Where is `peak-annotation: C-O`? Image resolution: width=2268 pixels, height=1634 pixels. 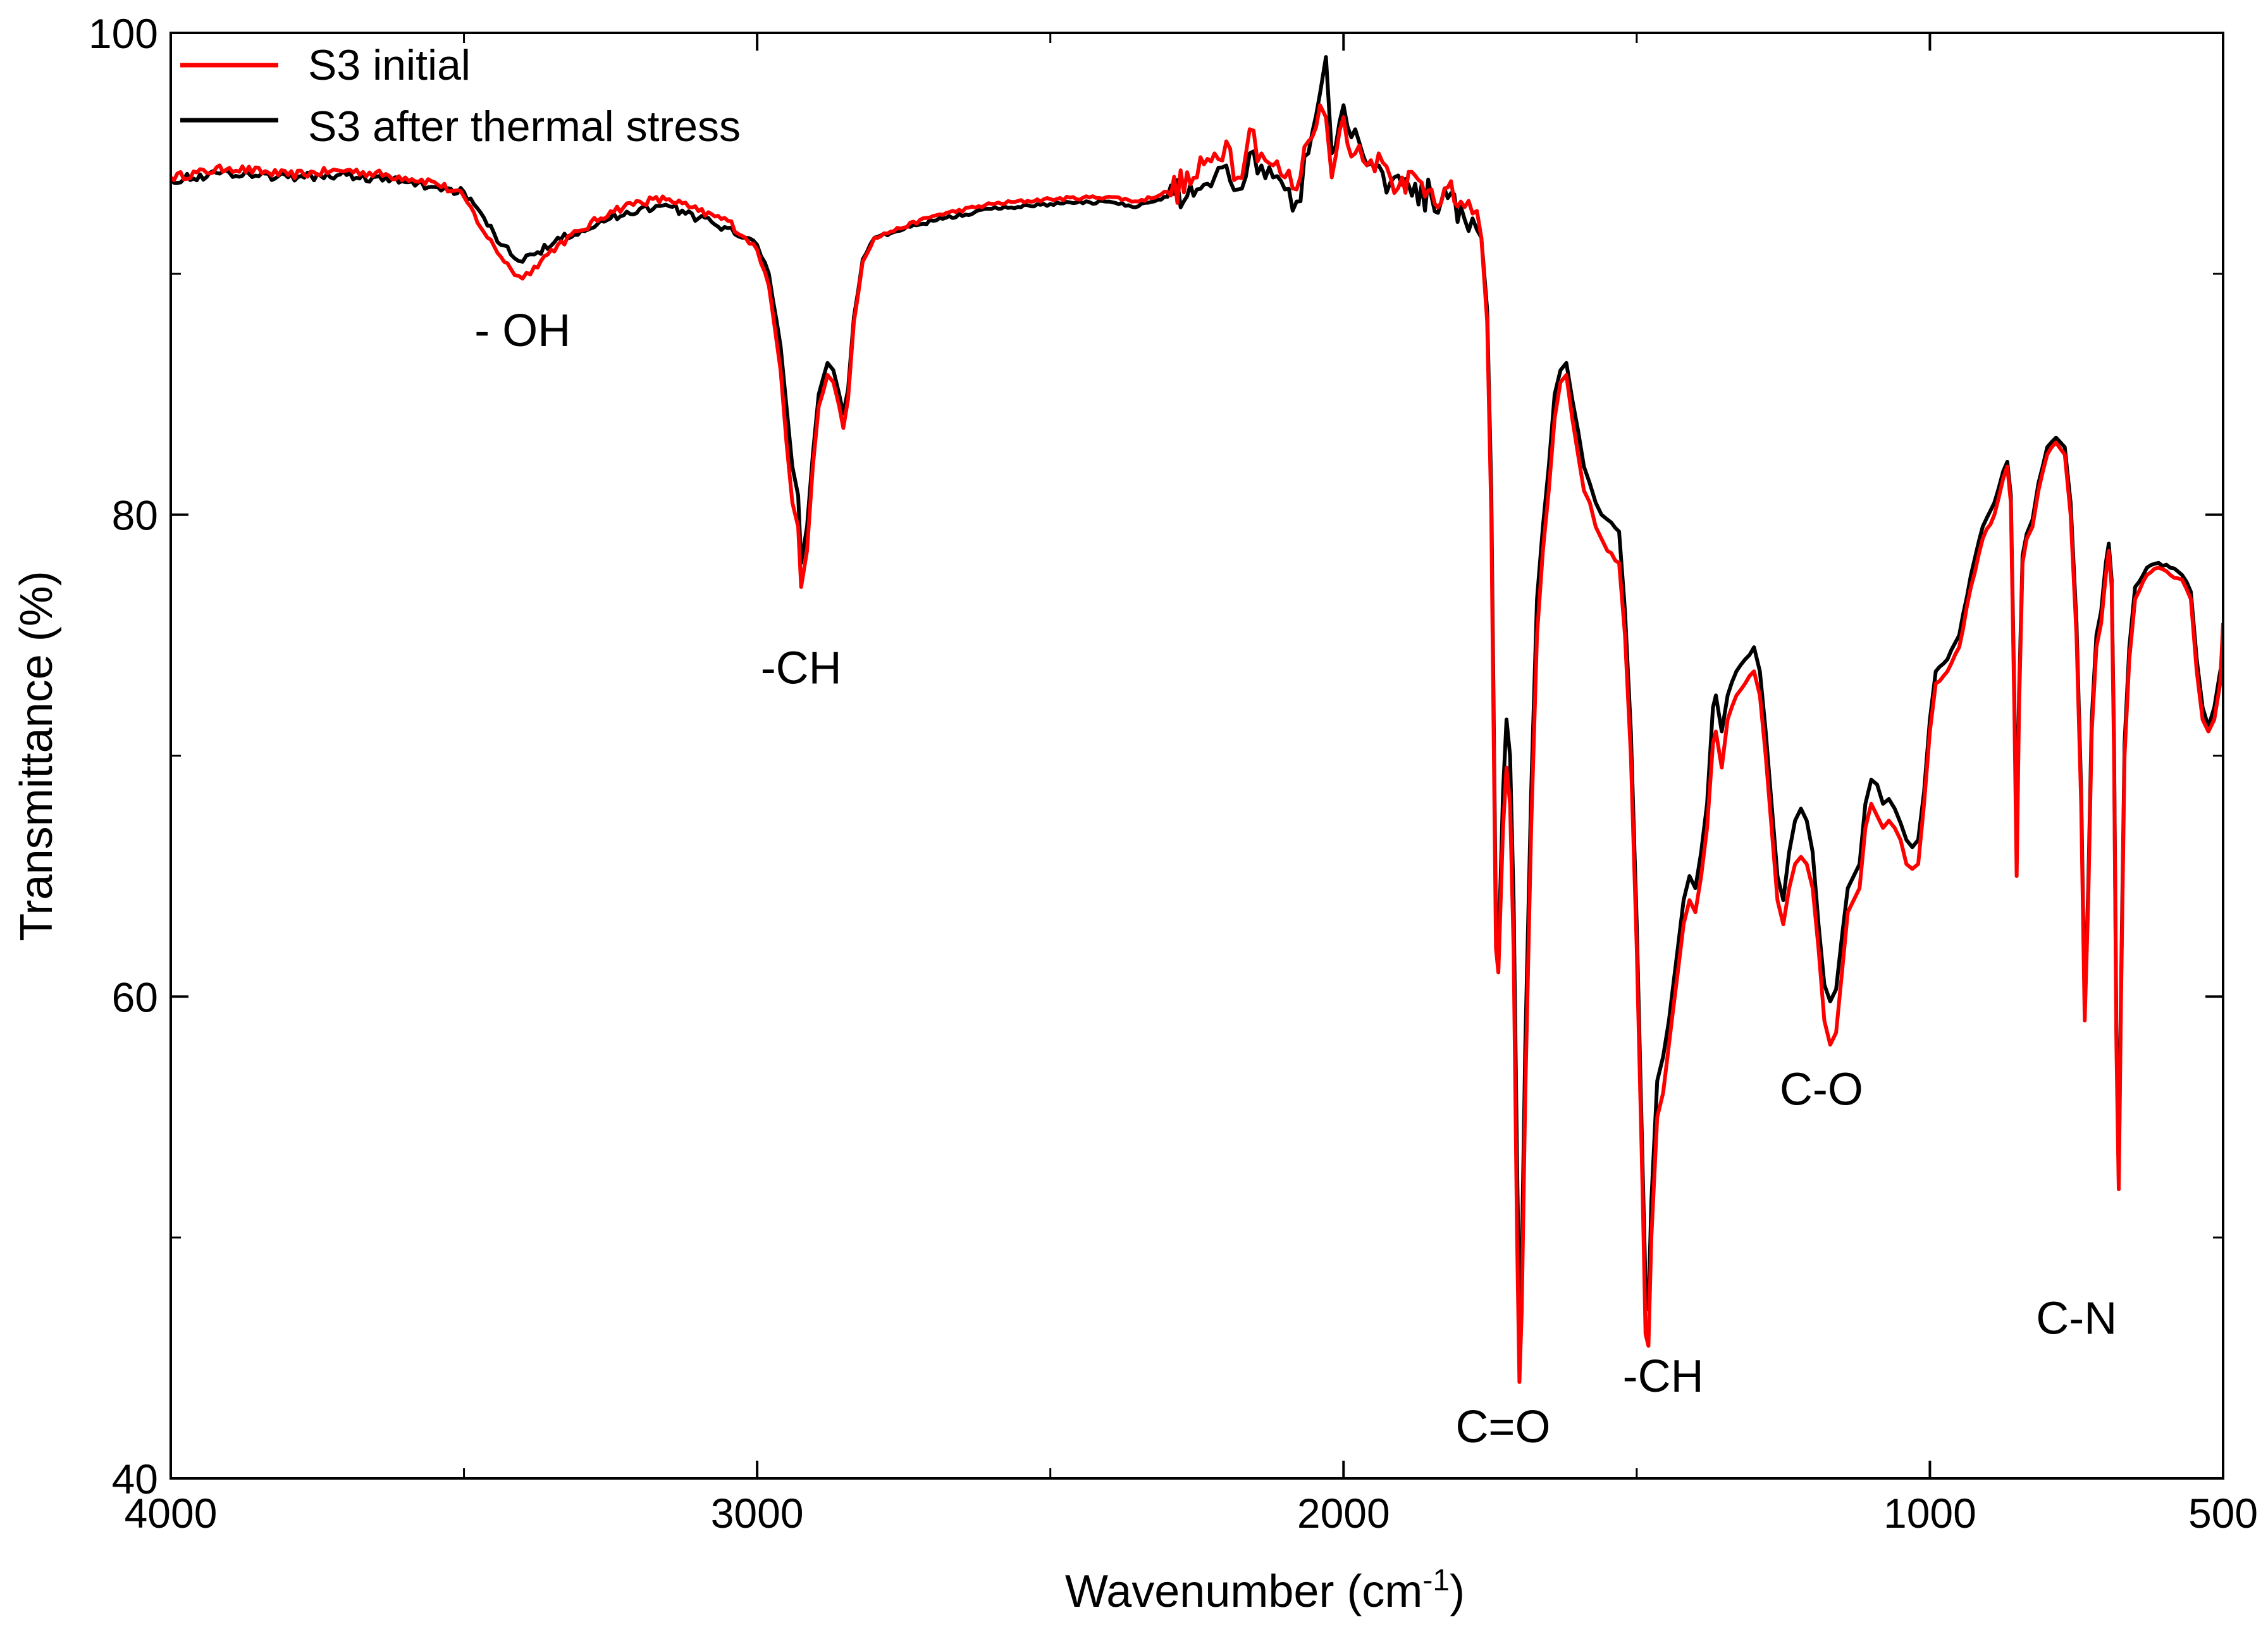
peak-annotation: C-O is located at coordinates (1822, 1090).